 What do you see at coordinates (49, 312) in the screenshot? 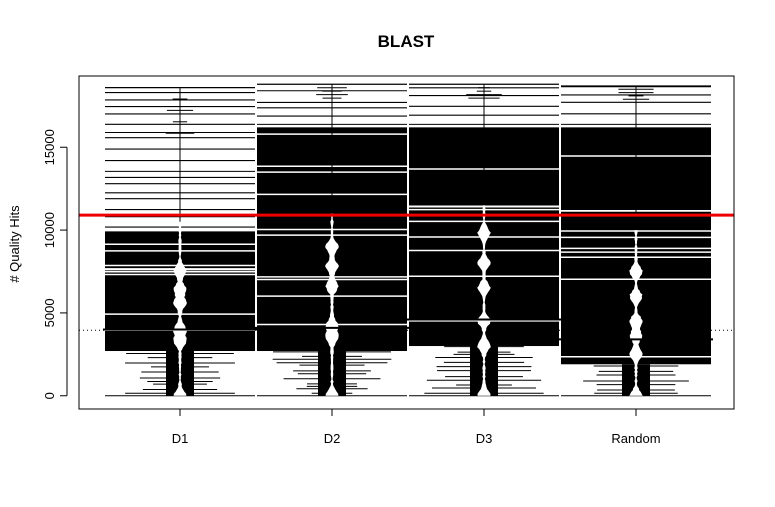
I see `y-tick-label-5000: 5000` at bounding box center [49, 312].